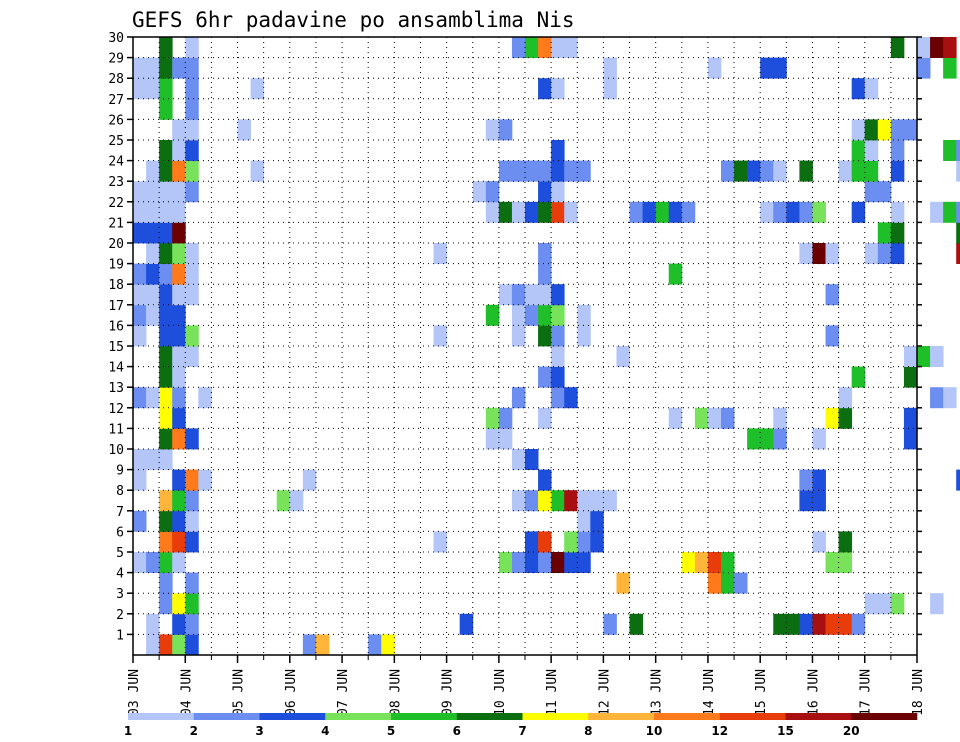 The width and height of the screenshot is (960, 742). Describe the element at coordinates (545, 377) in the screenshot. I see `heatmap-cell-m14-s31` at that location.